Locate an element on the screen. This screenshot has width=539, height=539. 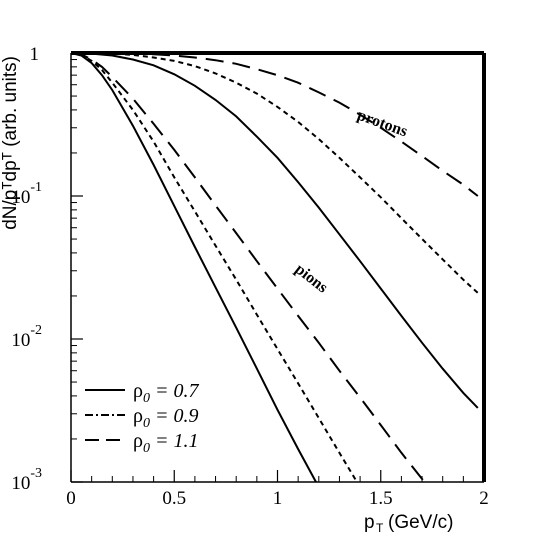
legend-item: ρ0 = 1.1 is located at coordinates (141, 443).